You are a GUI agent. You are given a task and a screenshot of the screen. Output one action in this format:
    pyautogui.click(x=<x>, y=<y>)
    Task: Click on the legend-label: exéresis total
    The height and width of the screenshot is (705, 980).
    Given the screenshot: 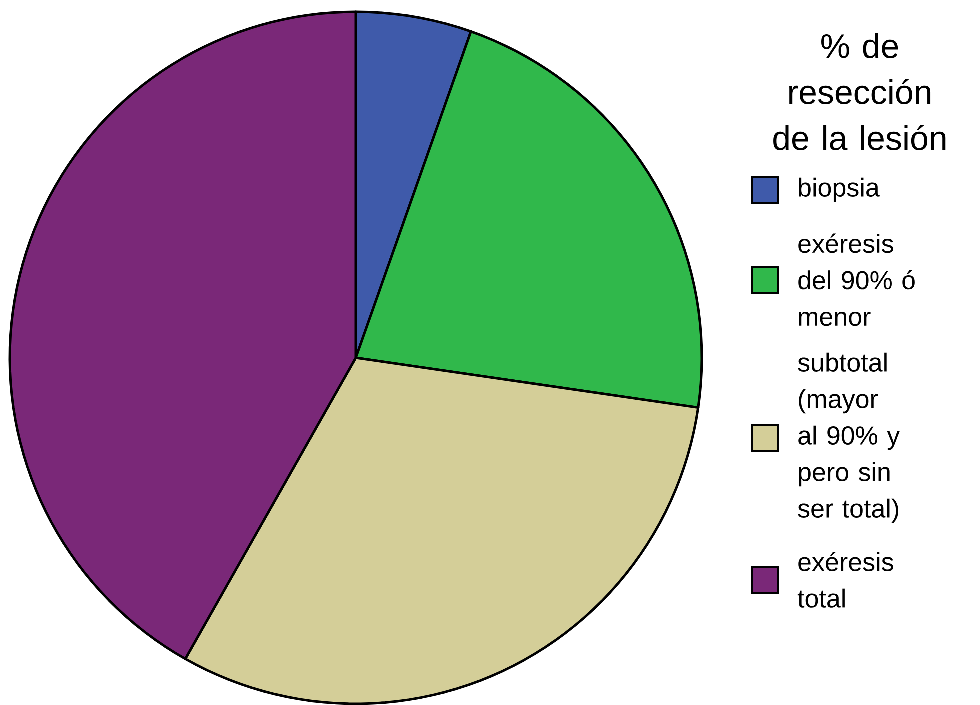 What is the action you would take?
    pyautogui.click(x=846, y=580)
    